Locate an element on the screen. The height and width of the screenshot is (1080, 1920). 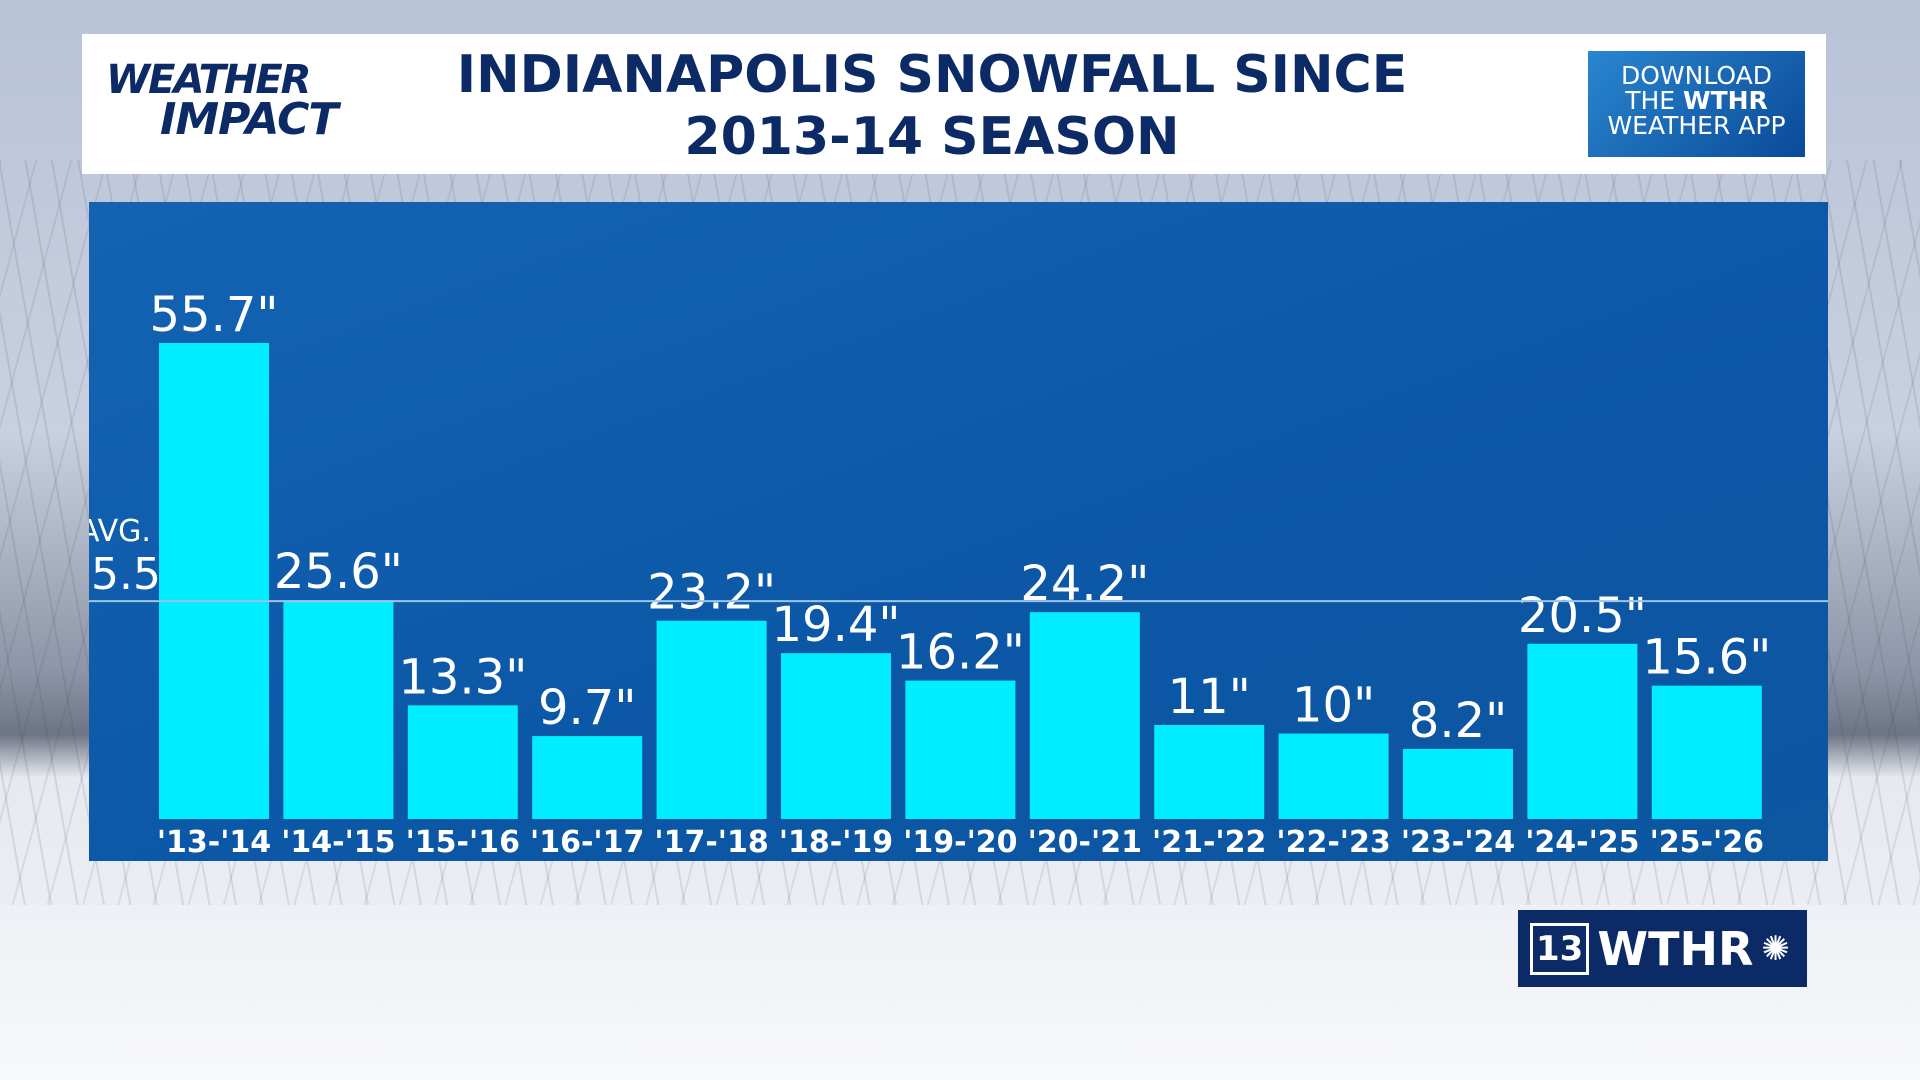
x-tick-label: '16-'17 is located at coordinates (587, 842).